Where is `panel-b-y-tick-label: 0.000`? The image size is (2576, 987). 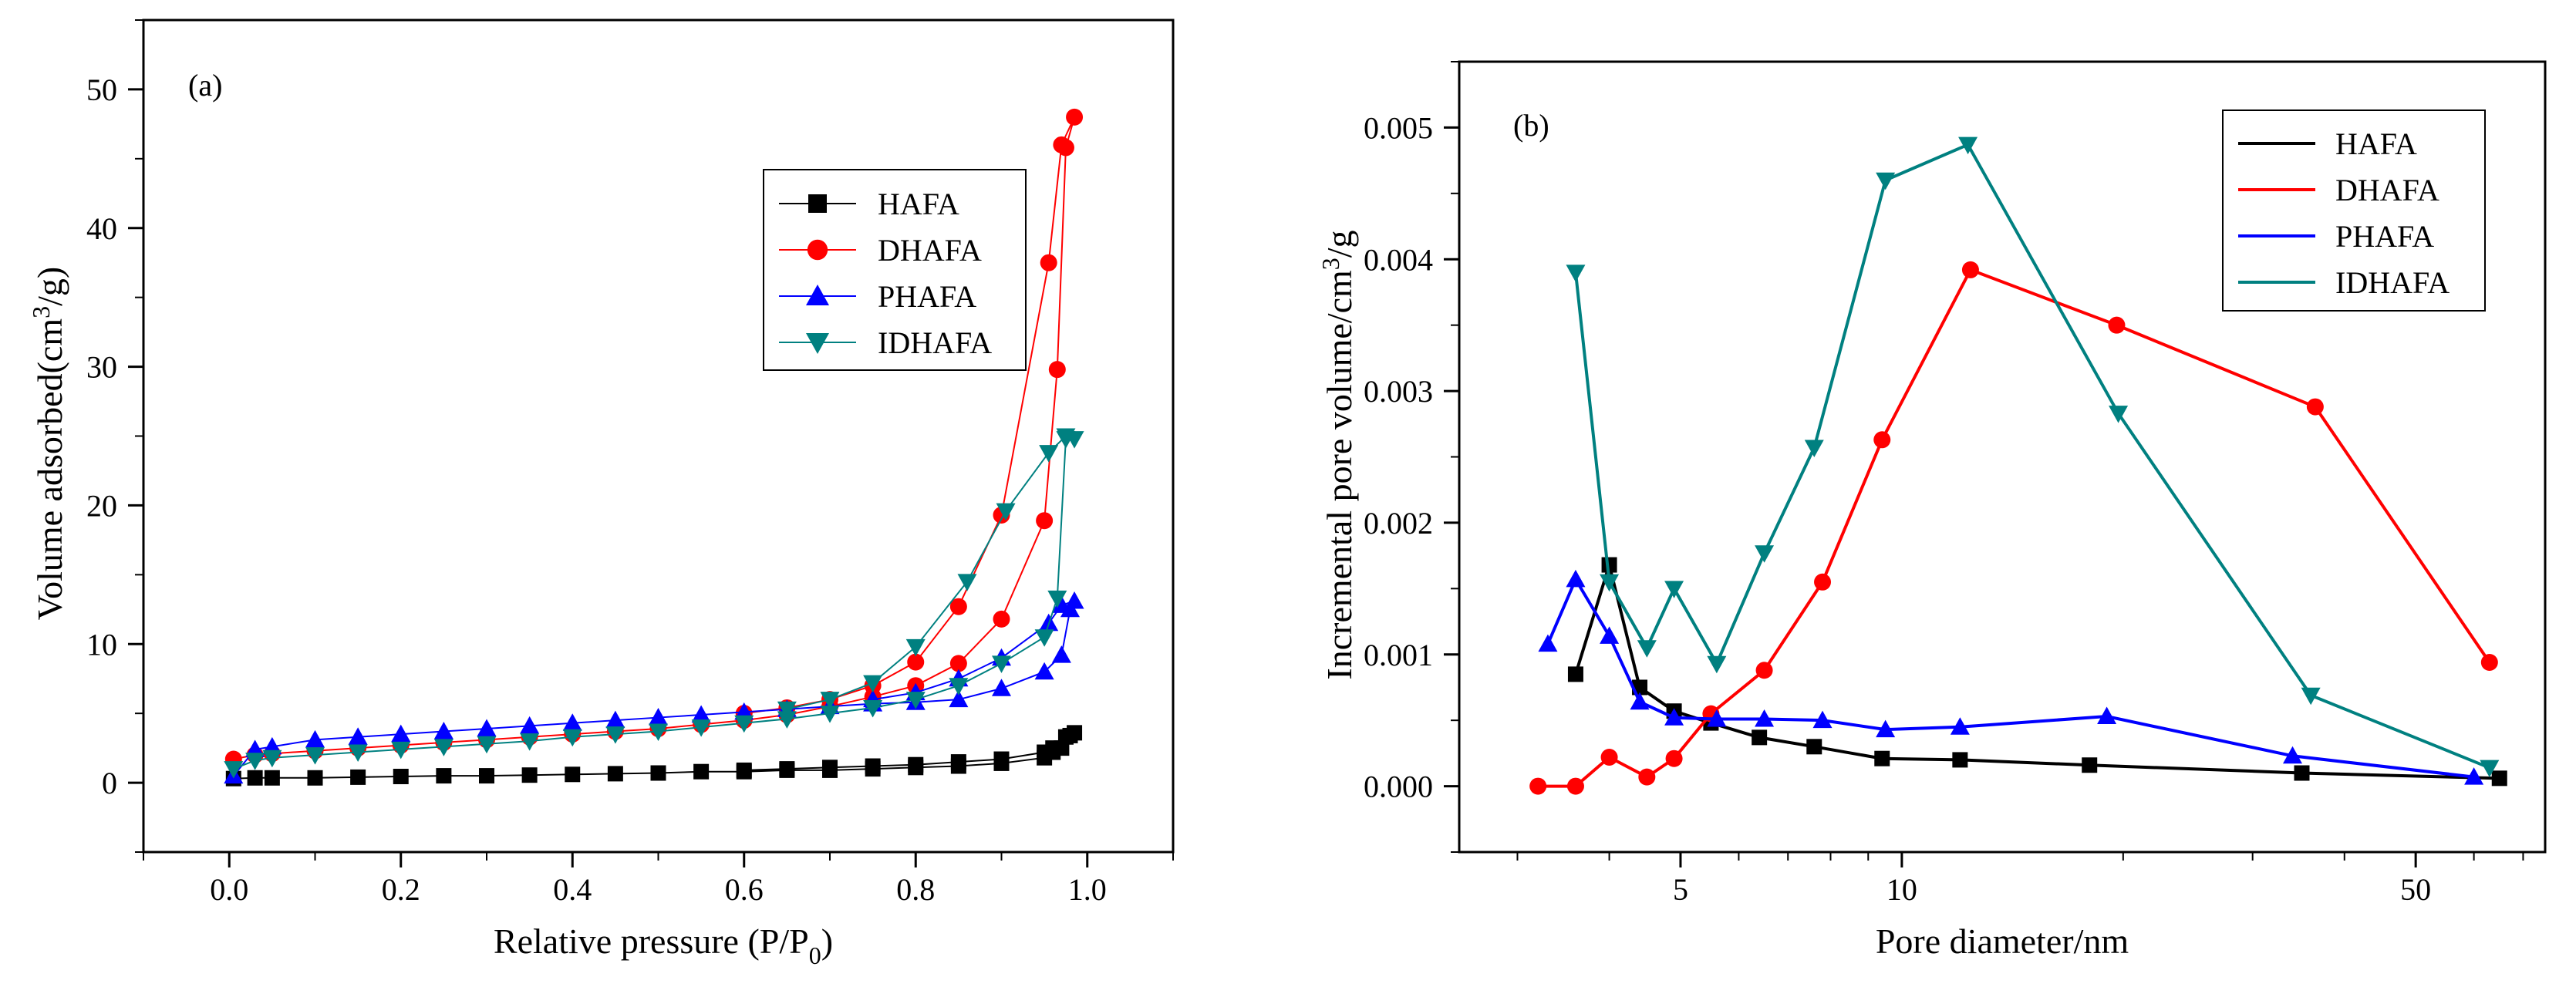
panel-b-y-tick-label: 0.000 is located at coordinates (1398, 787).